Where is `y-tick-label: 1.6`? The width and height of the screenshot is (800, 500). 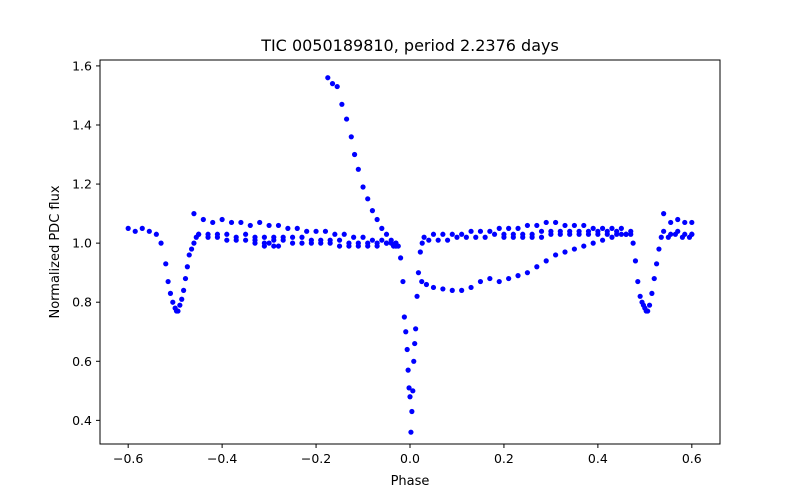
y-tick-label: 1.6 is located at coordinates (82, 65).